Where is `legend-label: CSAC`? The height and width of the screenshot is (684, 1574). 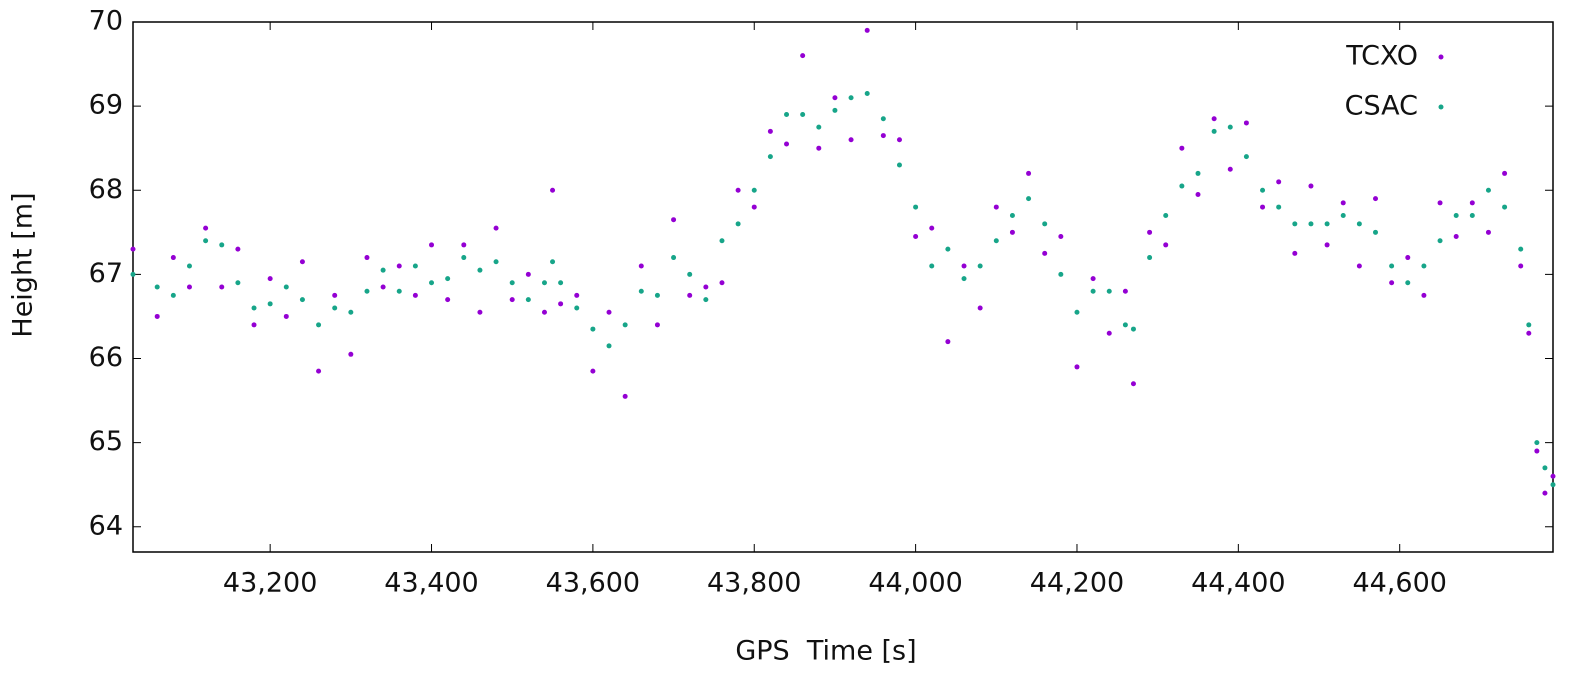
legend-label: CSAC is located at coordinates (1381, 106).